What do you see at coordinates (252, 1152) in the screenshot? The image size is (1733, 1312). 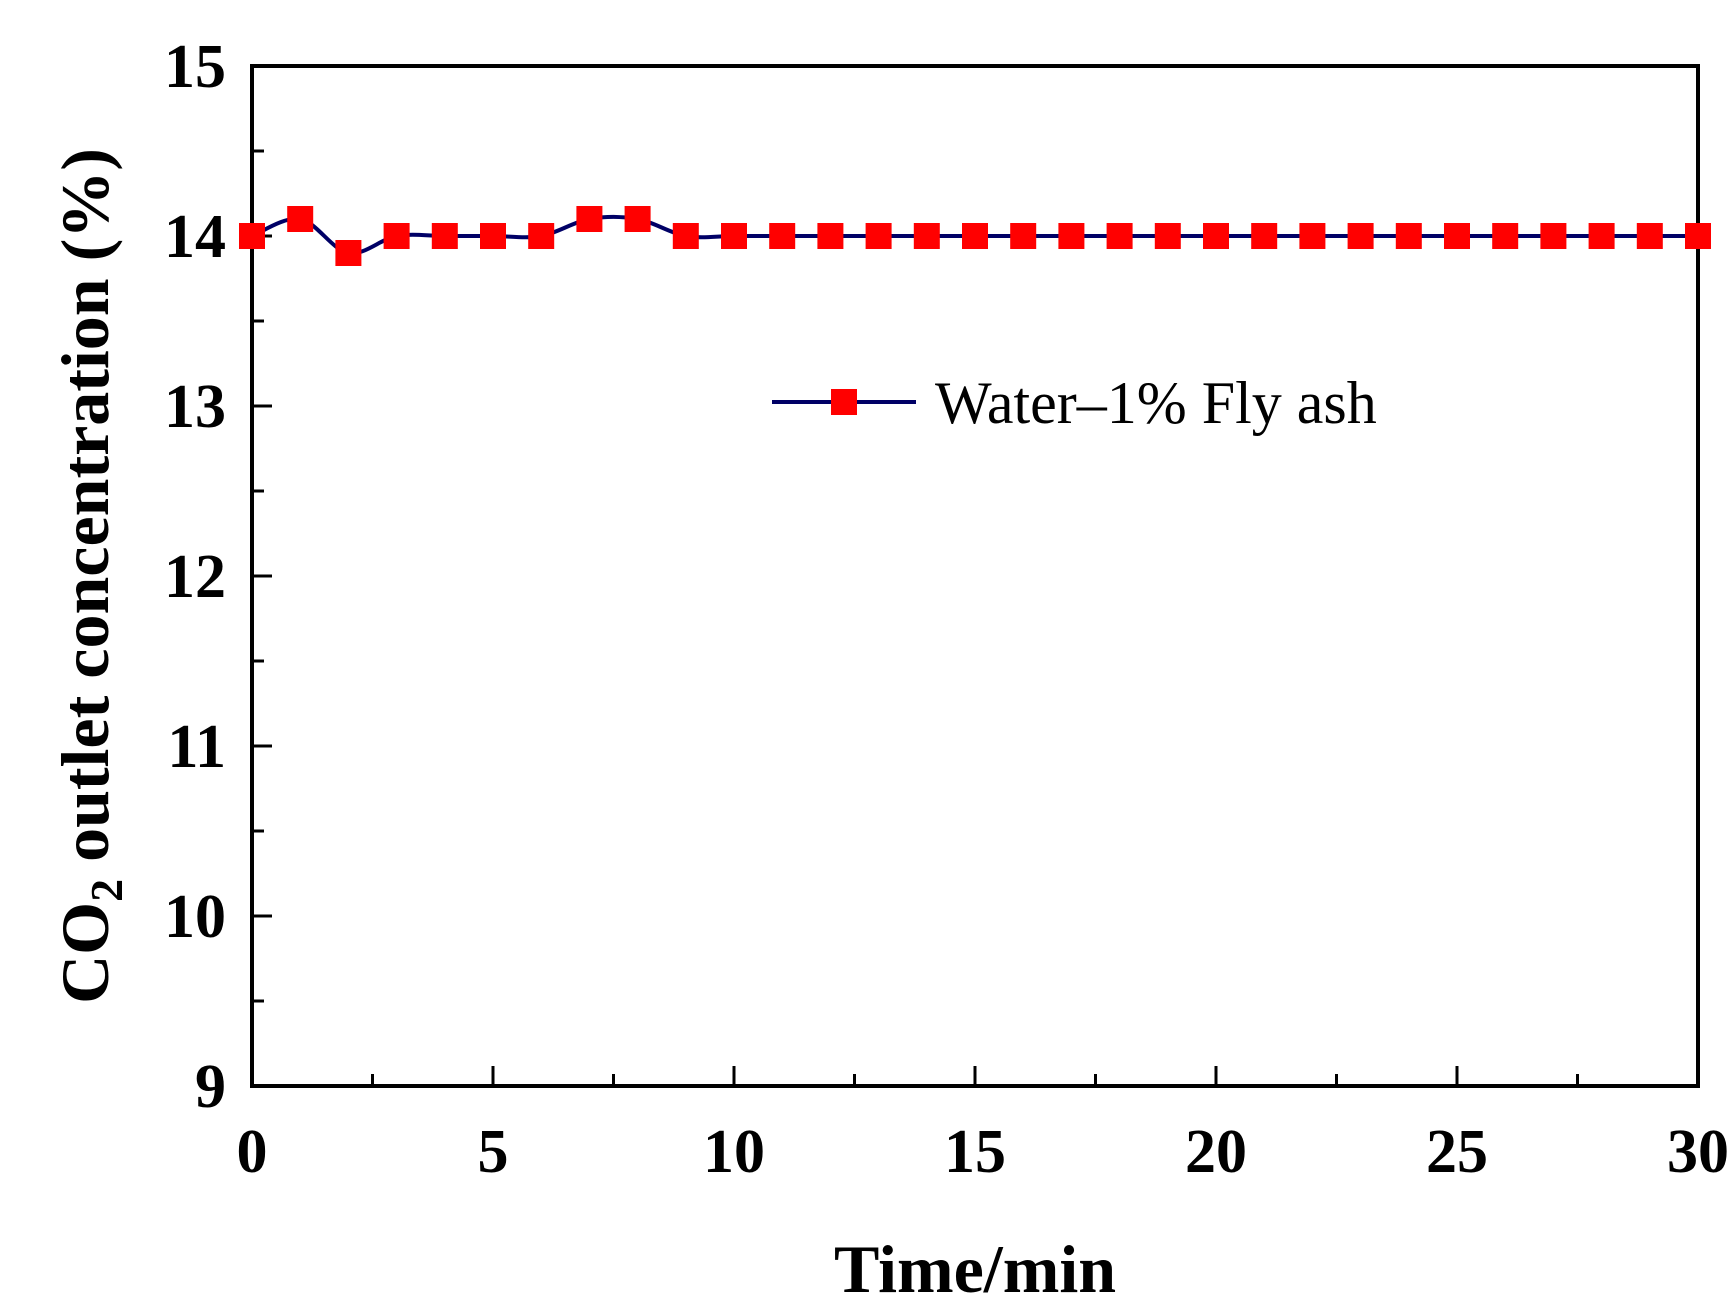 I see `x-tick-label: 0` at bounding box center [252, 1152].